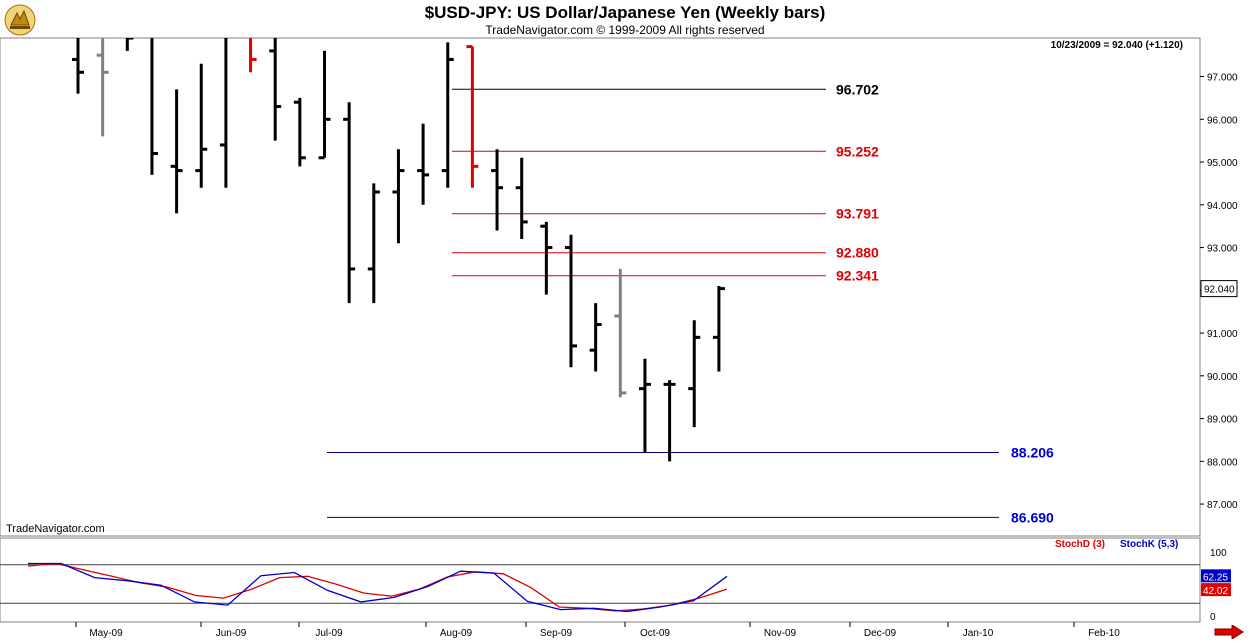 This screenshot has height=644, width=1250. Describe the element at coordinates (1222, 78) in the screenshot. I see `y-tick-label: 97.000` at that location.